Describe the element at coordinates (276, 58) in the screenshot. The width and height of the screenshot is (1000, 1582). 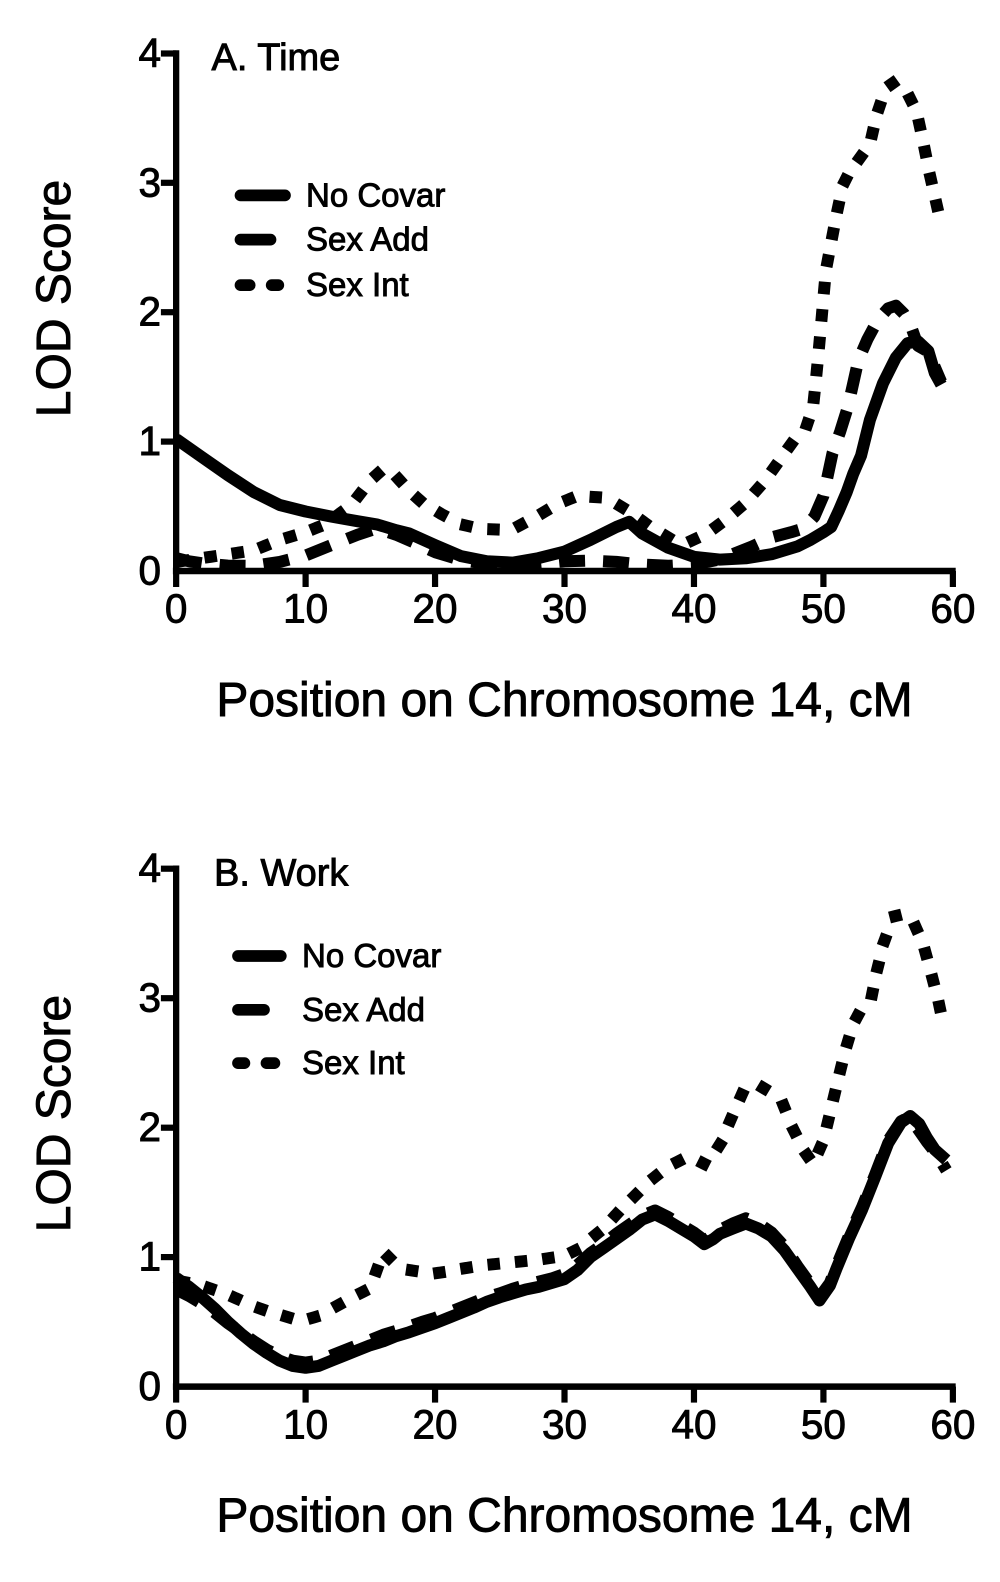
I see `svg-text: A. Time` at that location.